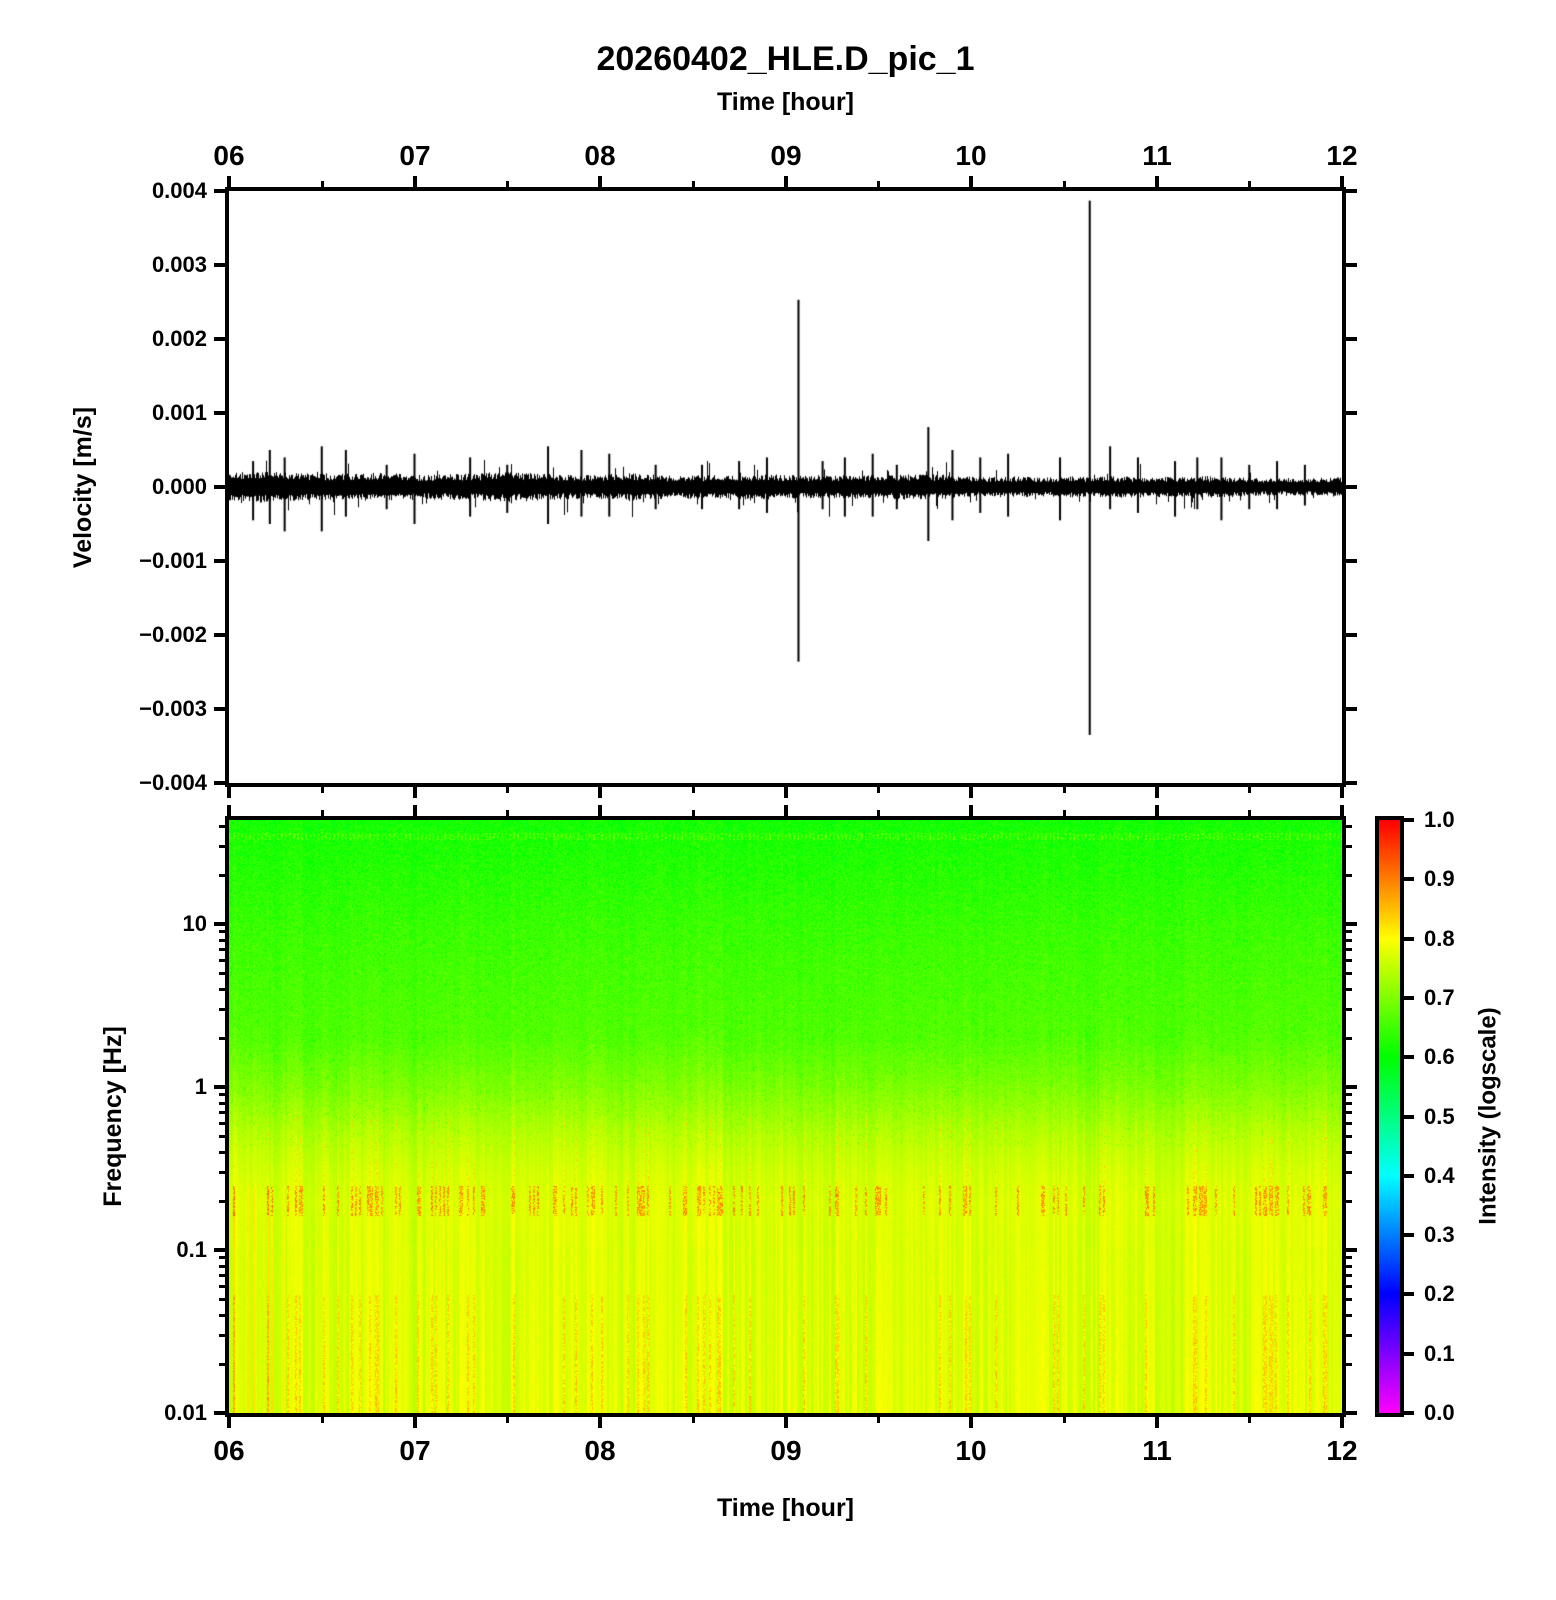 The width and height of the screenshot is (1556, 1600). I want to click on colorbar-frame, so click(1389, 1116).